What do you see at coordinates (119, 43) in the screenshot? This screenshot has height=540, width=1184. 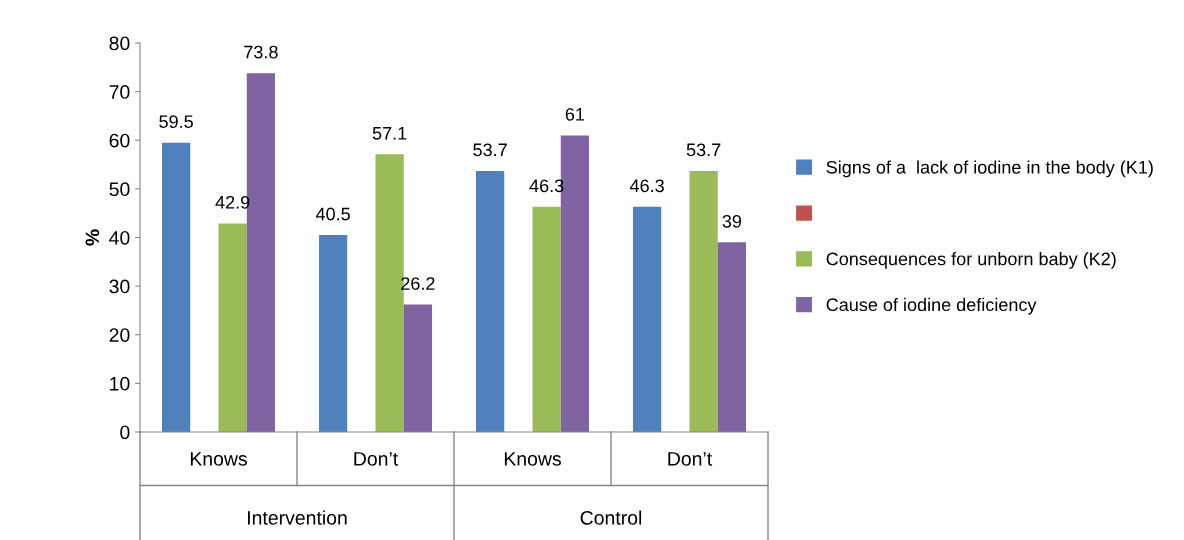 I see `y-tick-label: 80` at bounding box center [119, 43].